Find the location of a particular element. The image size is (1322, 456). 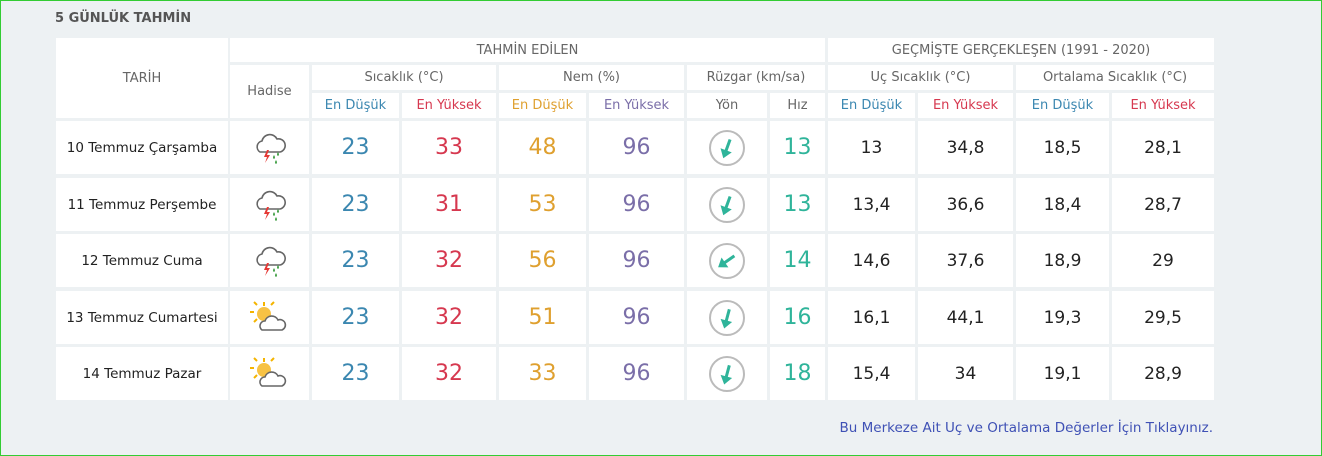

historical-value: 13,4 is located at coordinates (871, 204).